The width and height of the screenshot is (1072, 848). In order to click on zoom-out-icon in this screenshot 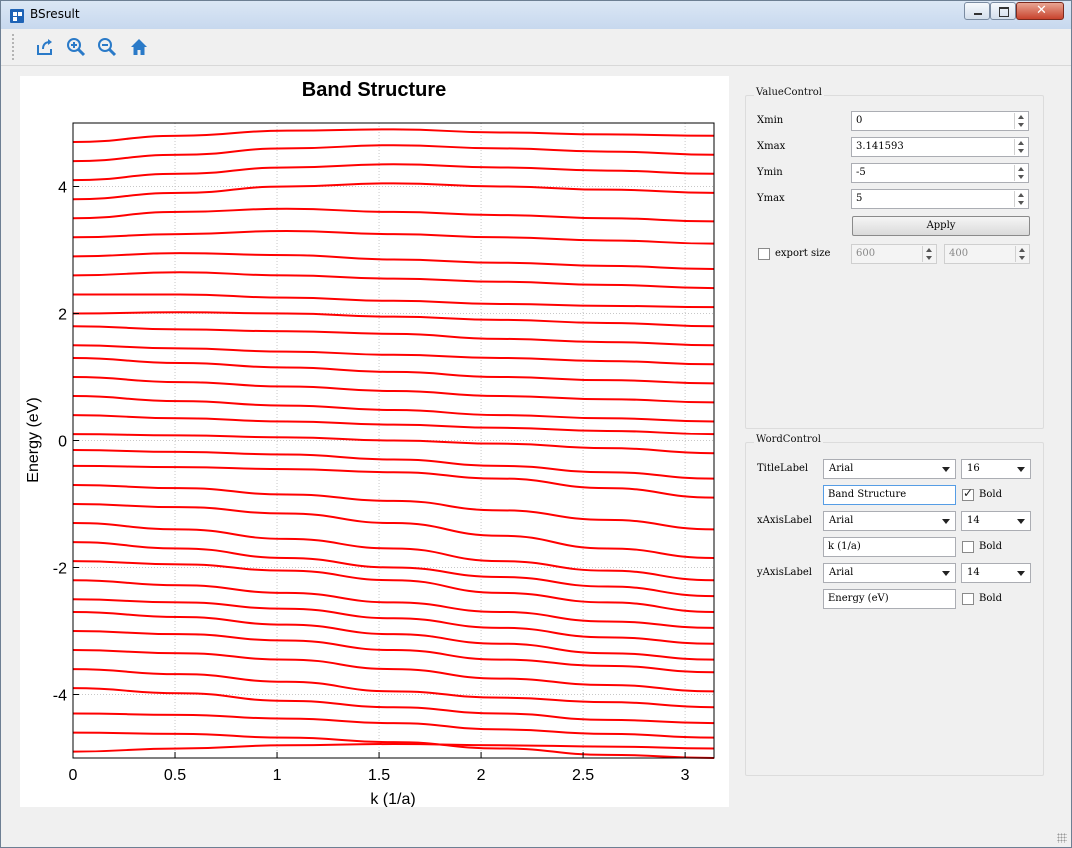, I will do `click(107, 47)`.